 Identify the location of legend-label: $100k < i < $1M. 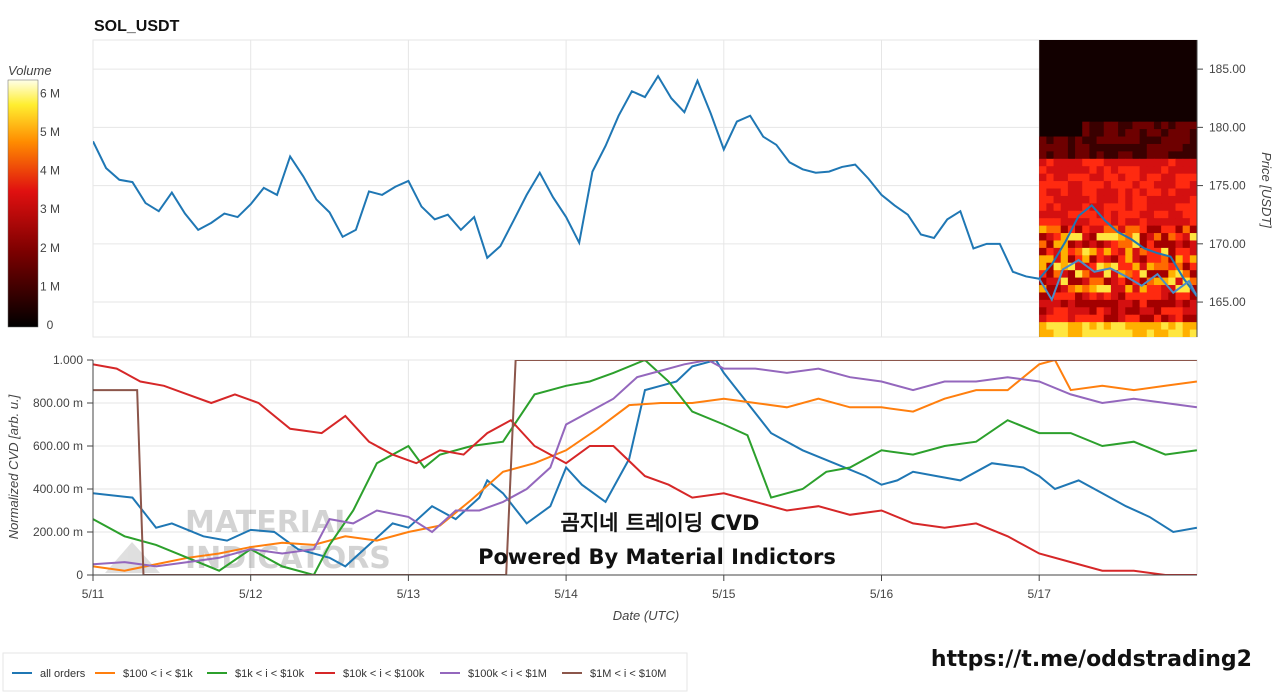
(507, 674).